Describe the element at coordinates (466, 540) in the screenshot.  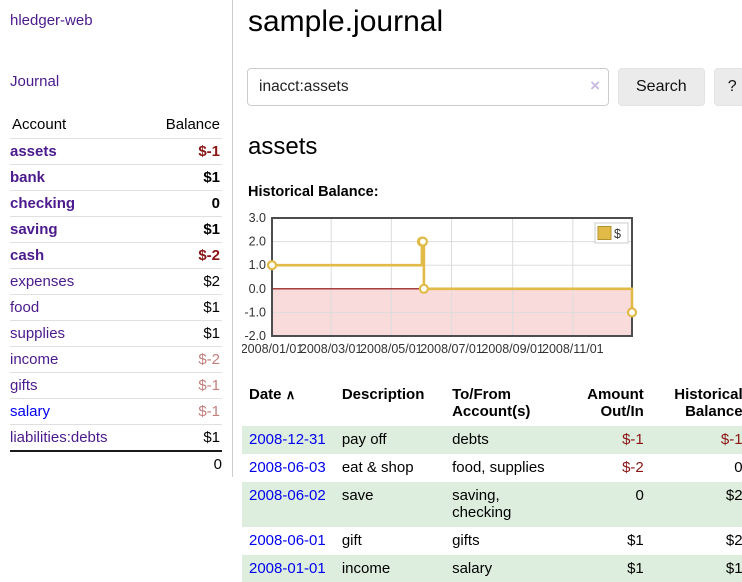
I see `transaction-accounts: gifts` at that location.